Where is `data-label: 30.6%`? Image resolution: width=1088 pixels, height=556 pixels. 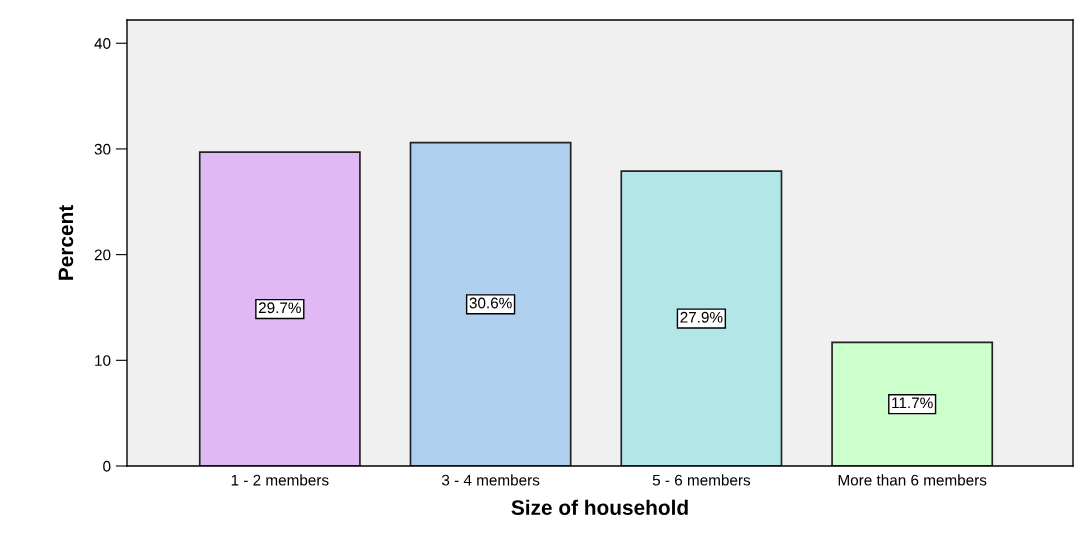 data-label: 30.6% is located at coordinates (490, 303).